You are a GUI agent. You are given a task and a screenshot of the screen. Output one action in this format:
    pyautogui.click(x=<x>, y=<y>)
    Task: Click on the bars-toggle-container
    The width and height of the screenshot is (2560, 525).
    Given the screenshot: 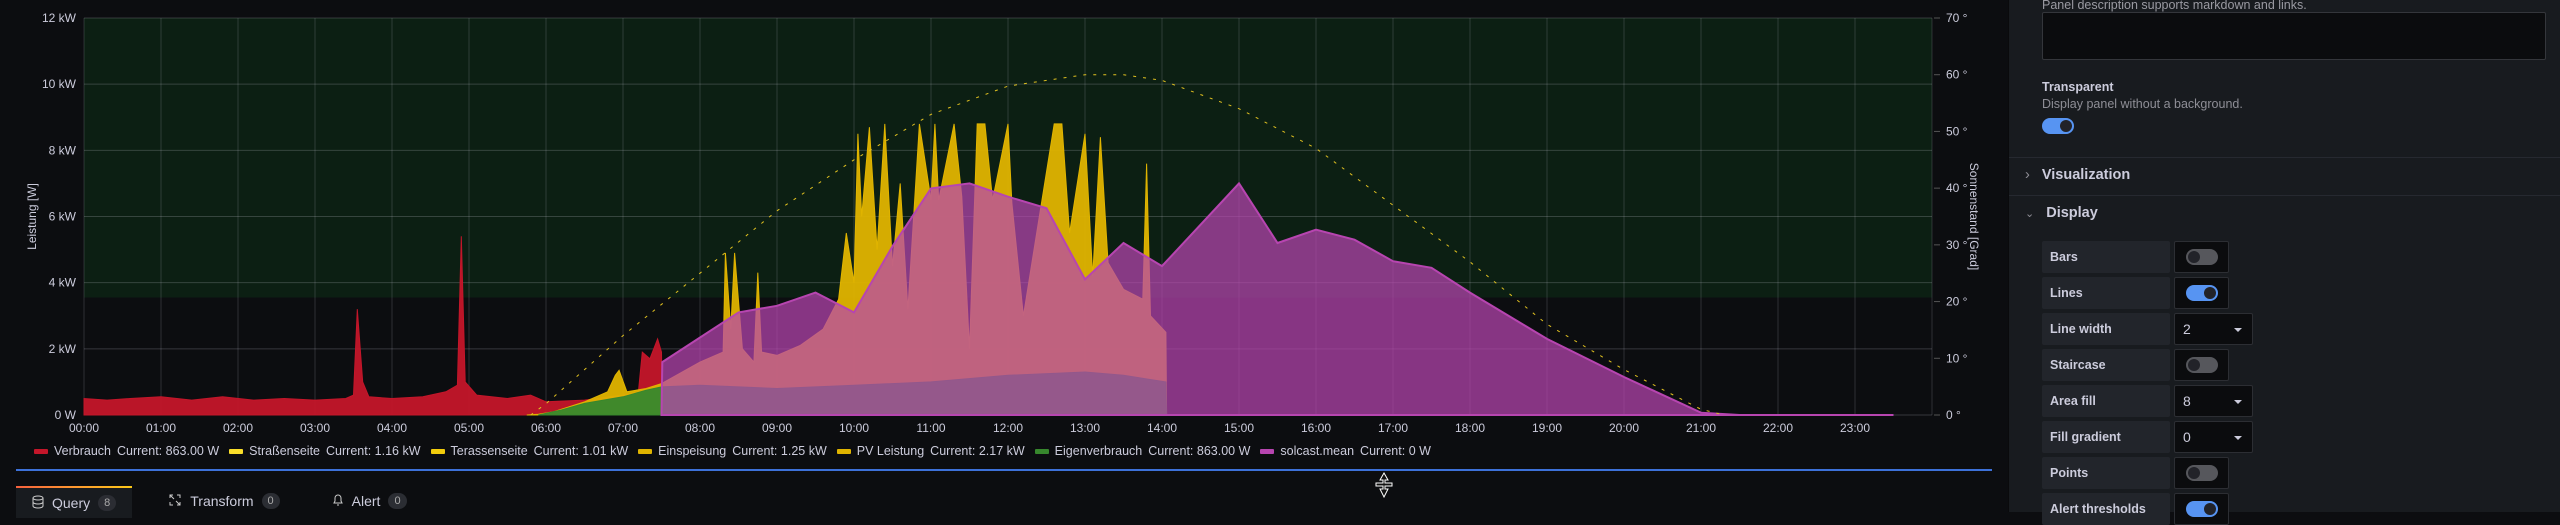 What is the action you would take?
    pyautogui.click(x=2201, y=257)
    